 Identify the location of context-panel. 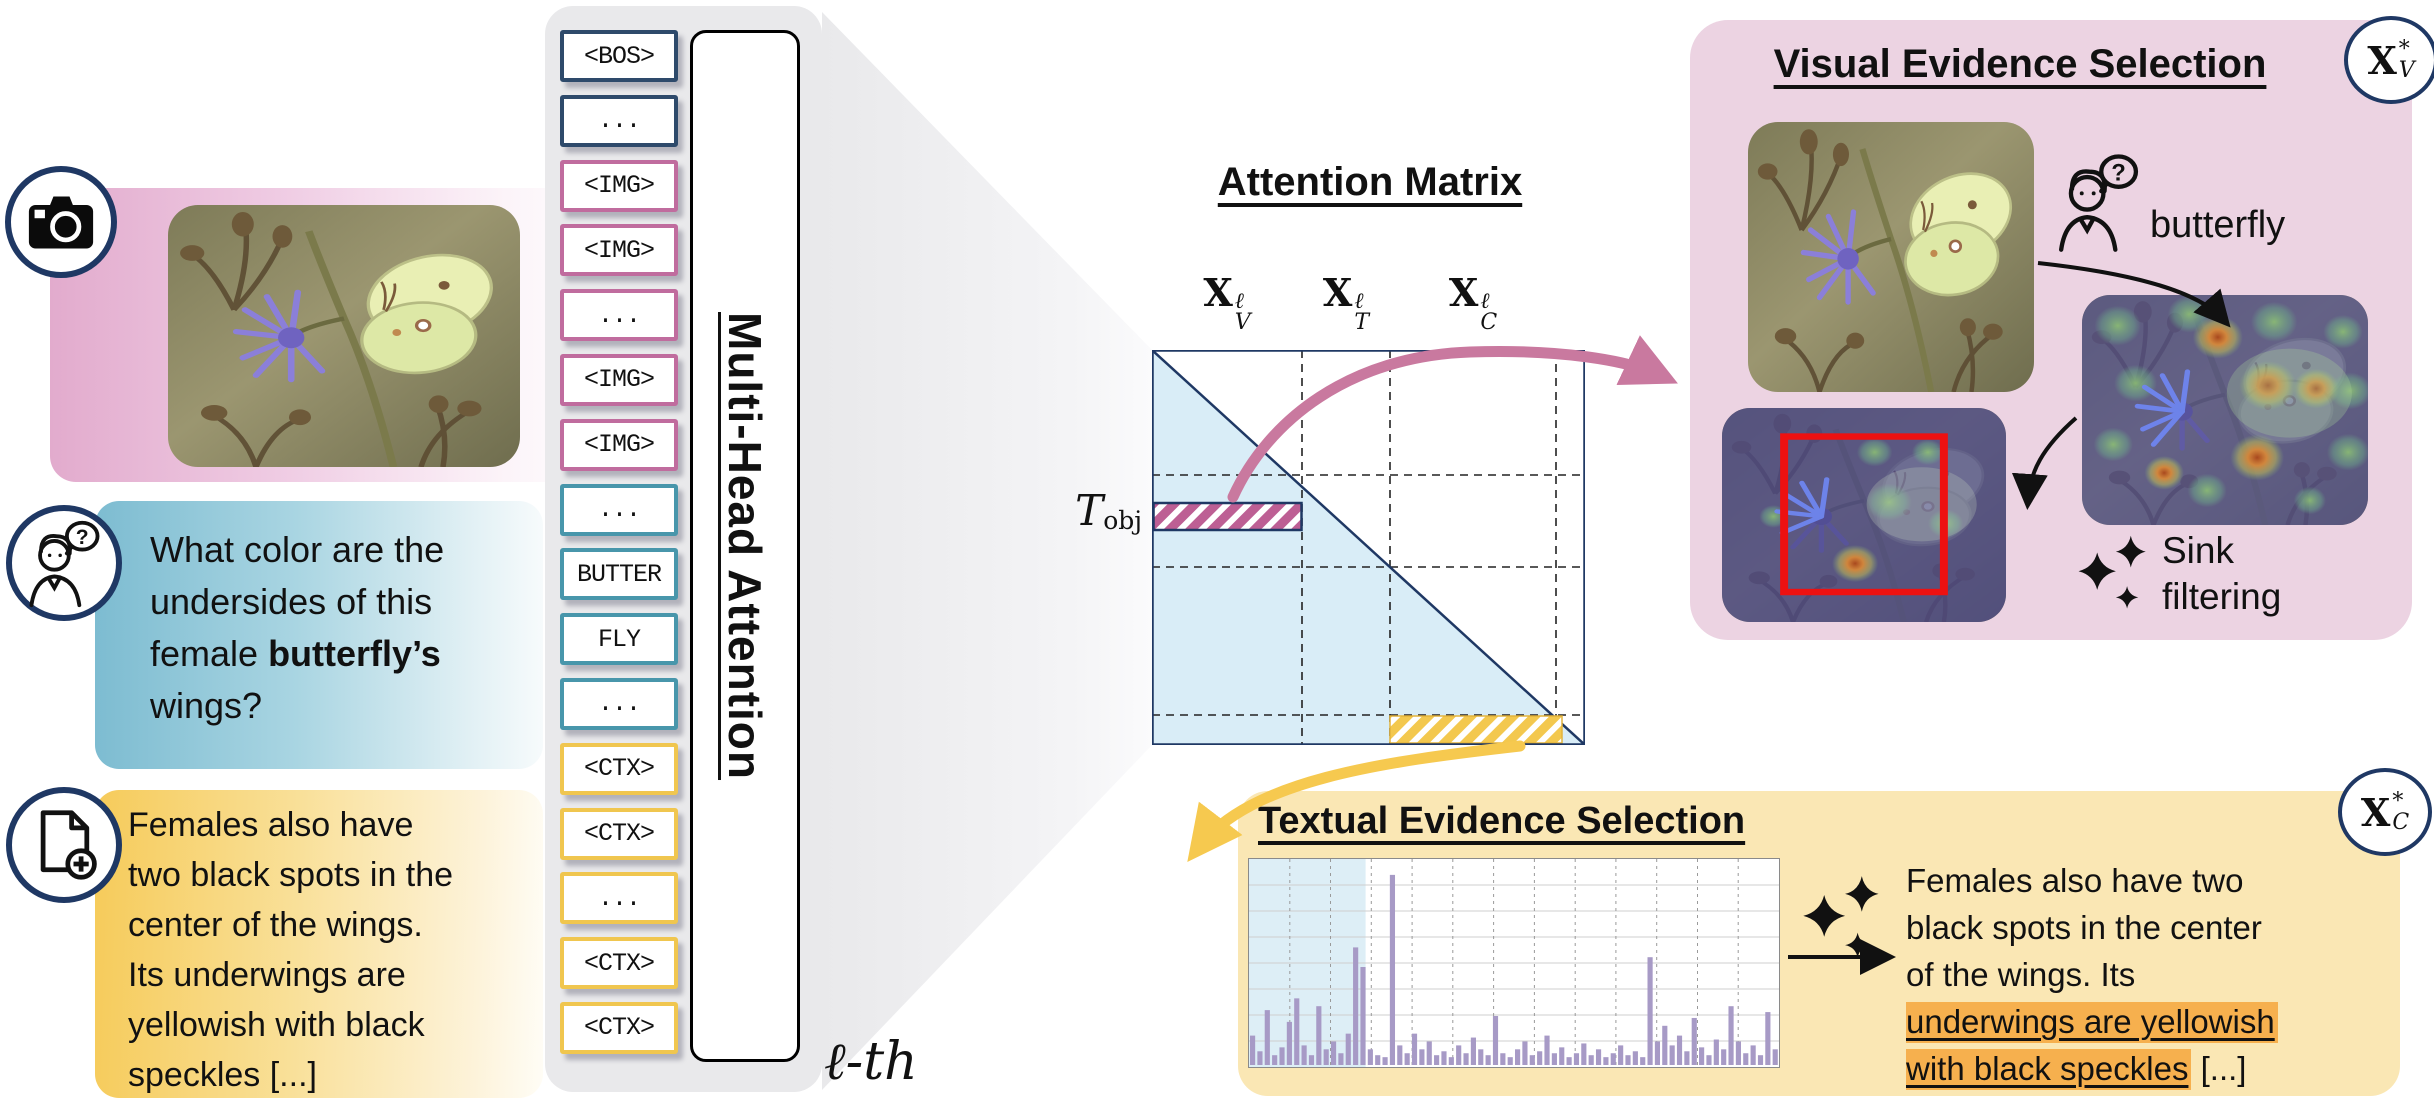
(319, 944).